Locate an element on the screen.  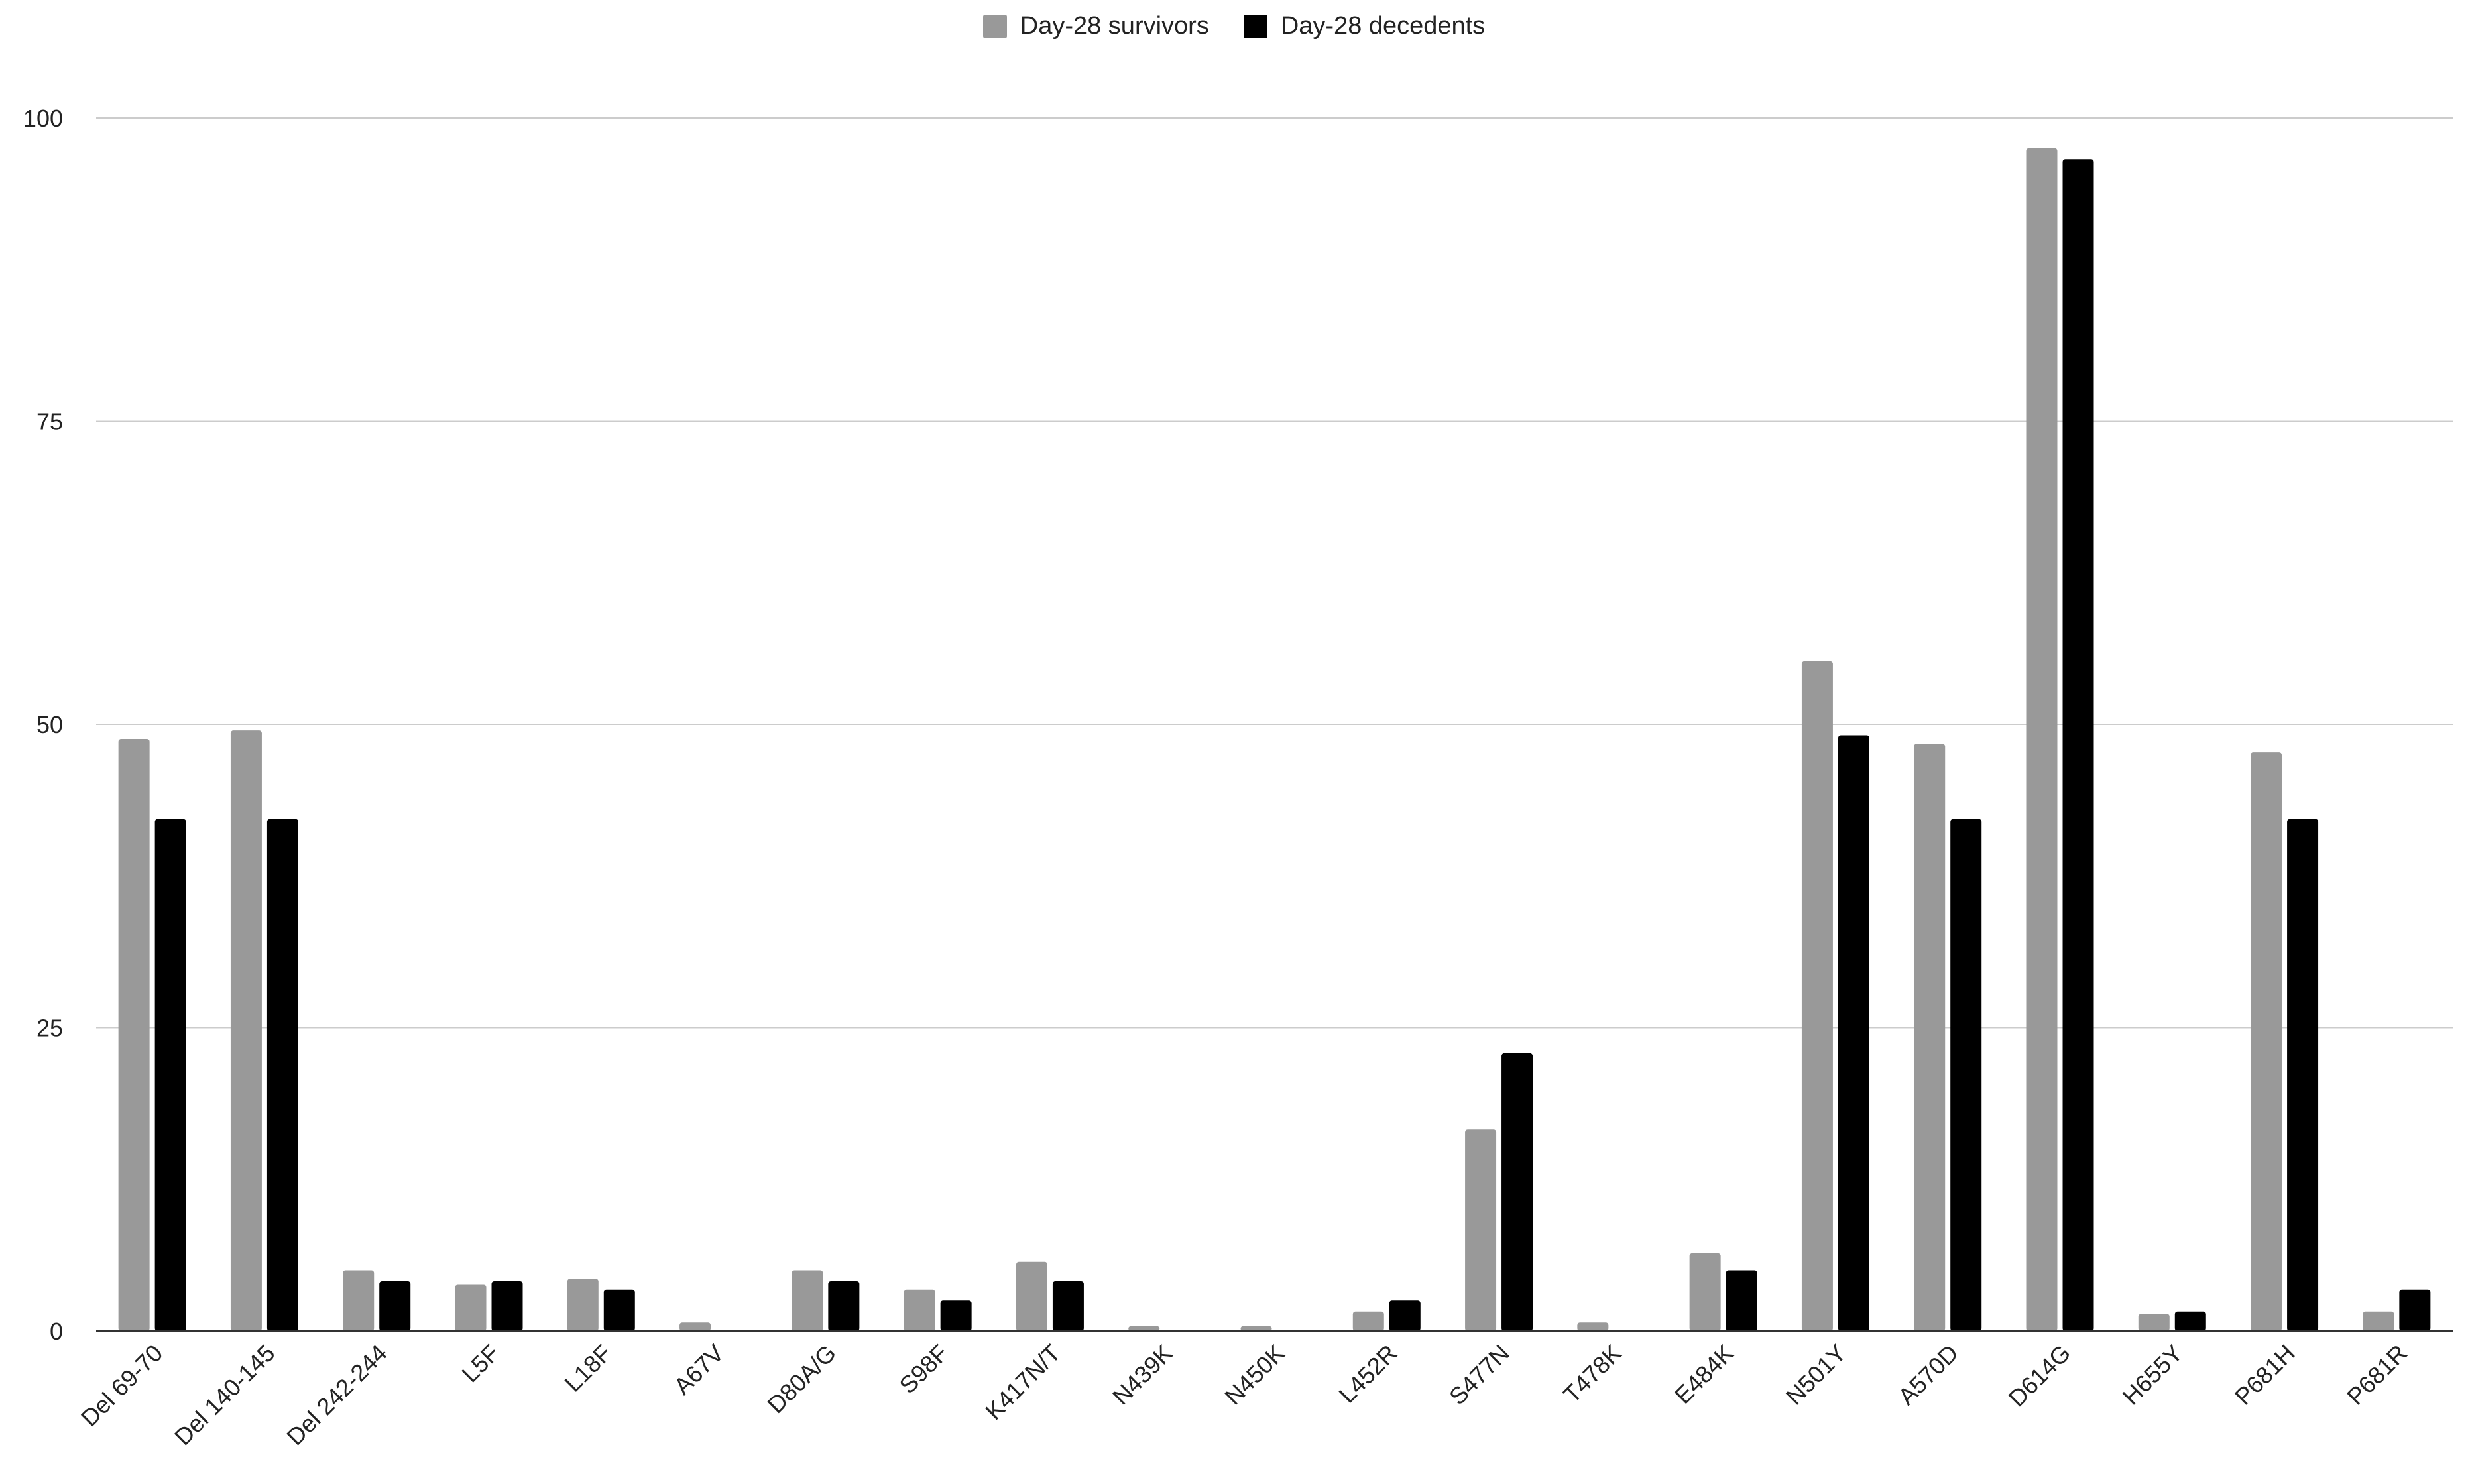
x-tick-label: A570D is located at coordinates (1928, 1375).